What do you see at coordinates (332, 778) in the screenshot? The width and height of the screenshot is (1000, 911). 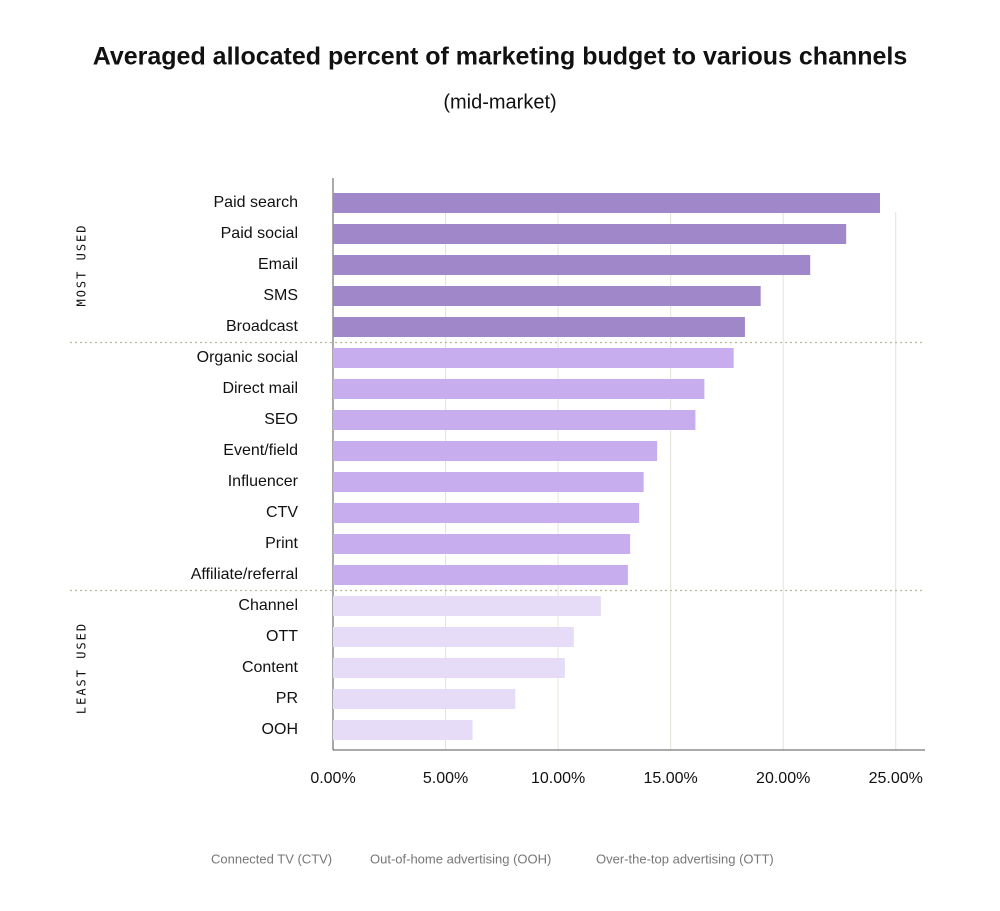 I see `x-tick-label: 0.00%` at bounding box center [332, 778].